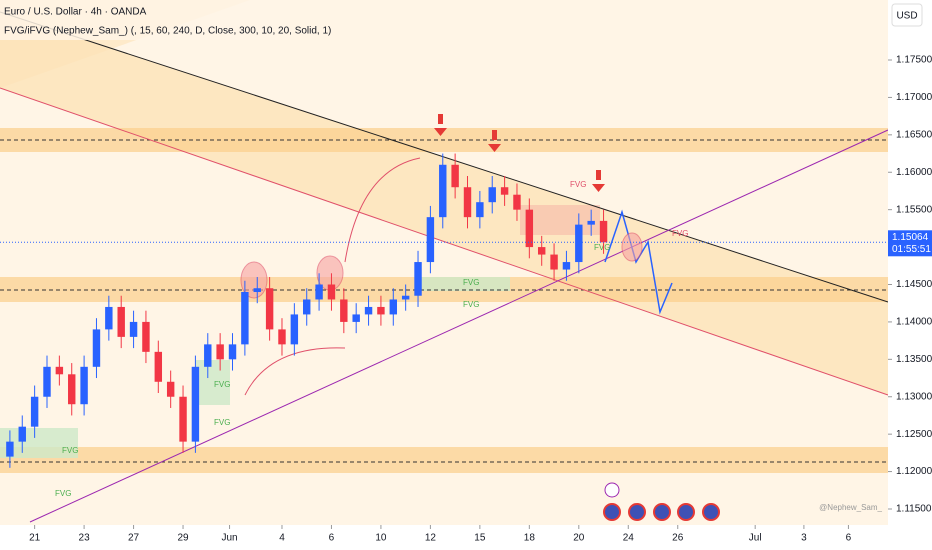 This screenshot has height=550, width=932. What do you see at coordinates (282, 538) in the screenshot?
I see `x-tick-label: 4` at bounding box center [282, 538].